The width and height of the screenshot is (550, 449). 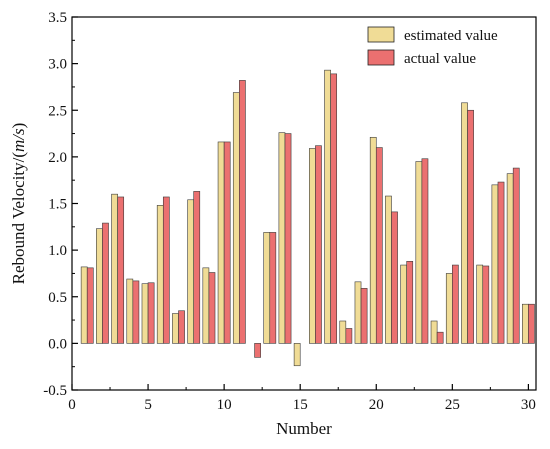 I want to click on y-tick-label-3.0: 3.0, so click(x=57, y=65).